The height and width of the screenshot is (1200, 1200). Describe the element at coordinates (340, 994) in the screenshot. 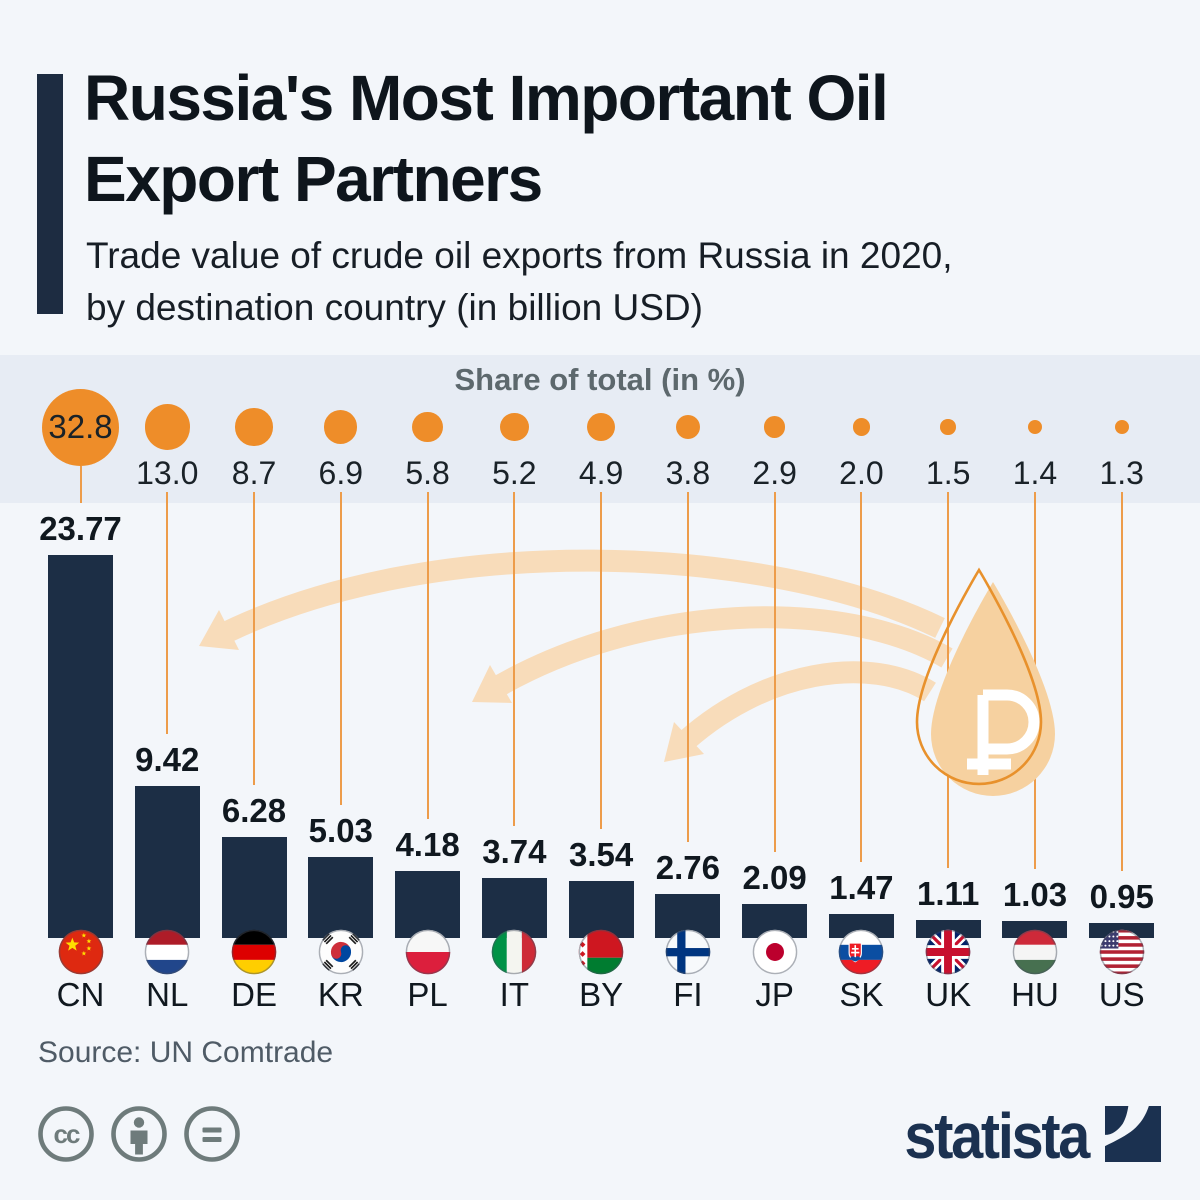

I see `country-code-label: KR` at that location.